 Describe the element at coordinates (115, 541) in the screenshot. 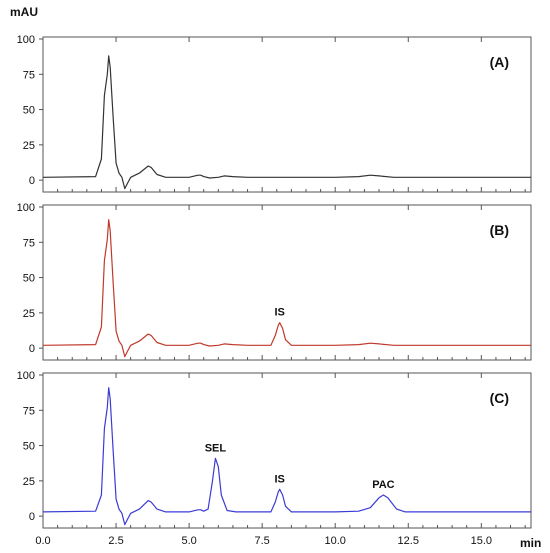

I see `x-tick-label: 2.5` at that location.